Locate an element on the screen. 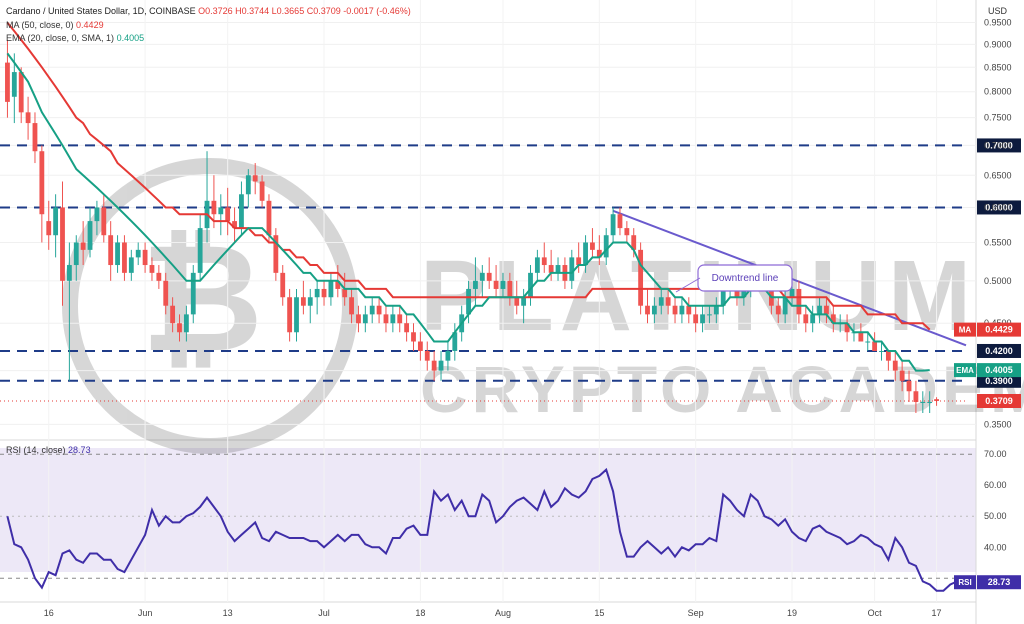  price-tick-label: 0.3500 is located at coordinates (998, 424).